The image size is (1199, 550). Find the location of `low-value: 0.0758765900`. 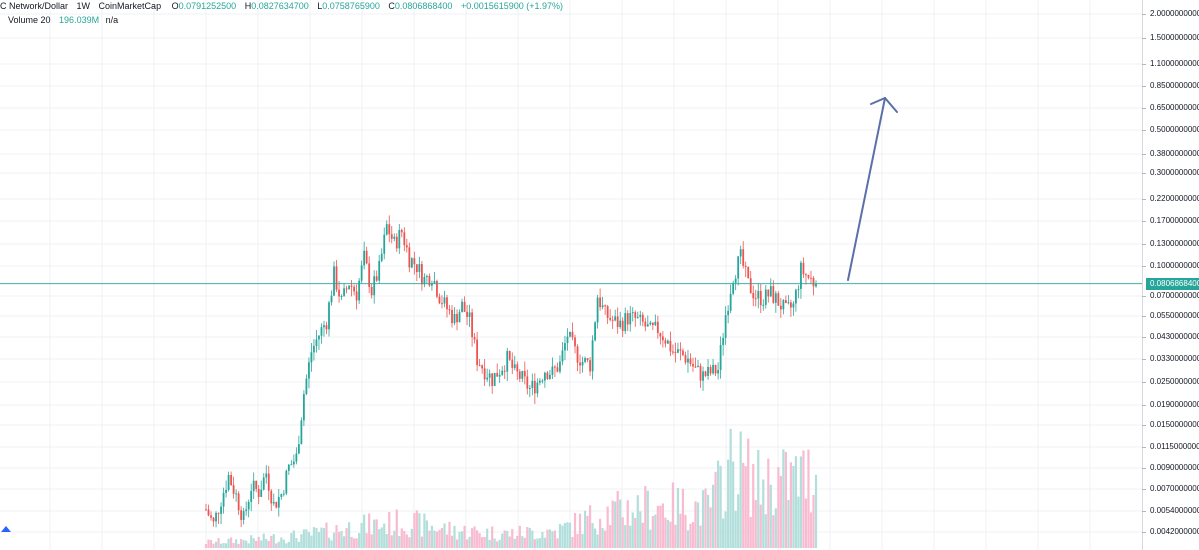

low-value: 0.0758765900 is located at coordinates (351, 6).